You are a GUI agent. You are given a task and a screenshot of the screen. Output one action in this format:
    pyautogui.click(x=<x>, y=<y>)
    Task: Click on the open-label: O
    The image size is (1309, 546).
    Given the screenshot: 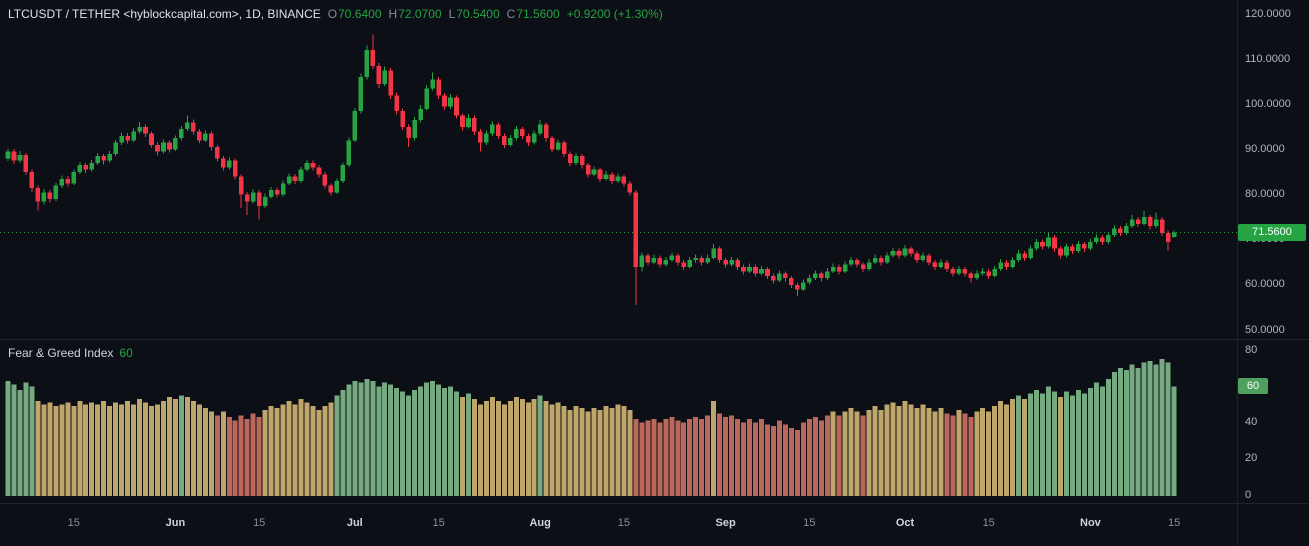 What is the action you would take?
    pyautogui.click(x=332, y=14)
    